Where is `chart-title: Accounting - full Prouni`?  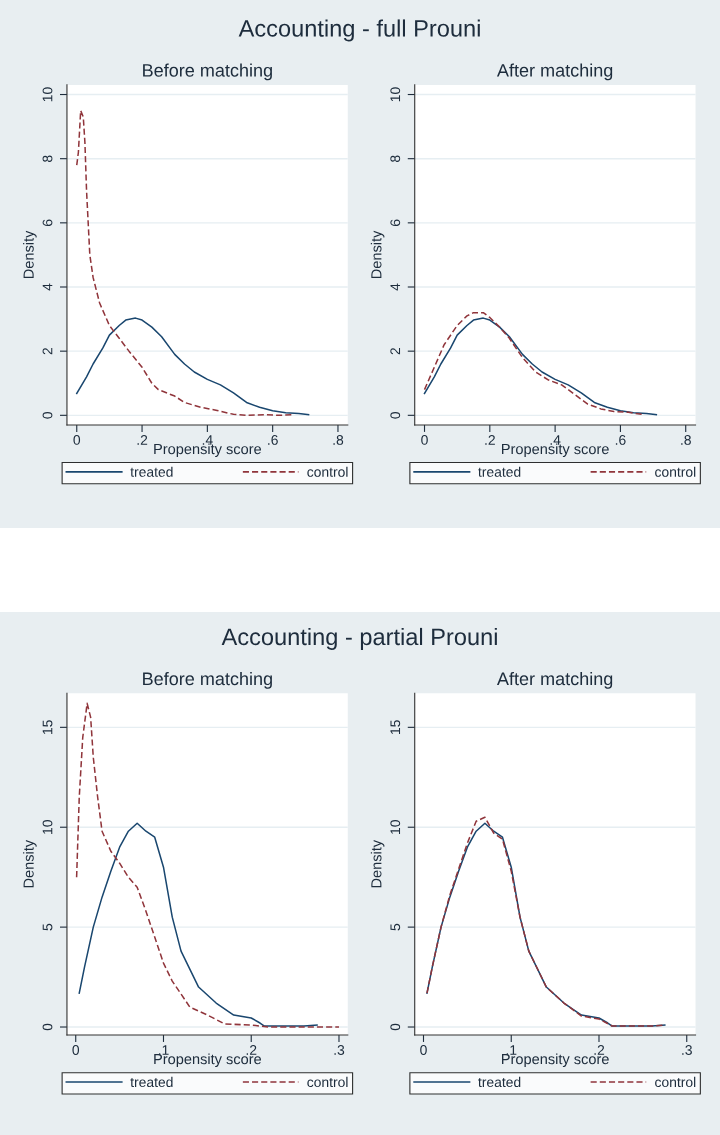
chart-title: Accounting - full Prouni is located at coordinates (359, 30).